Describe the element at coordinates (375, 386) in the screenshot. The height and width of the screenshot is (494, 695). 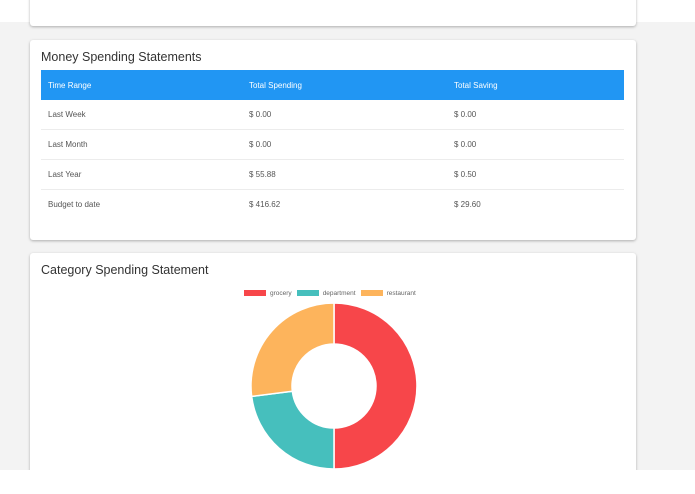
I see `donut-slice-grocery` at that location.